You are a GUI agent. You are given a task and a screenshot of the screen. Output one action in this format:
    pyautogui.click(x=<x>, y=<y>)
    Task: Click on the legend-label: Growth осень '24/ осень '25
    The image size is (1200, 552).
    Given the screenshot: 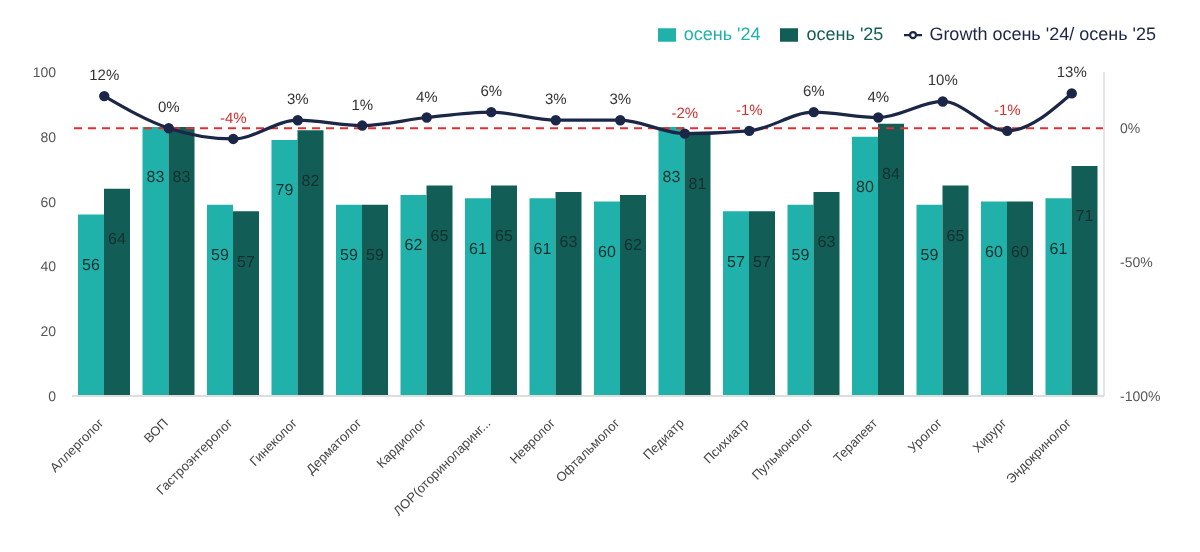 What is the action you would take?
    pyautogui.click(x=1042, y=34)
    